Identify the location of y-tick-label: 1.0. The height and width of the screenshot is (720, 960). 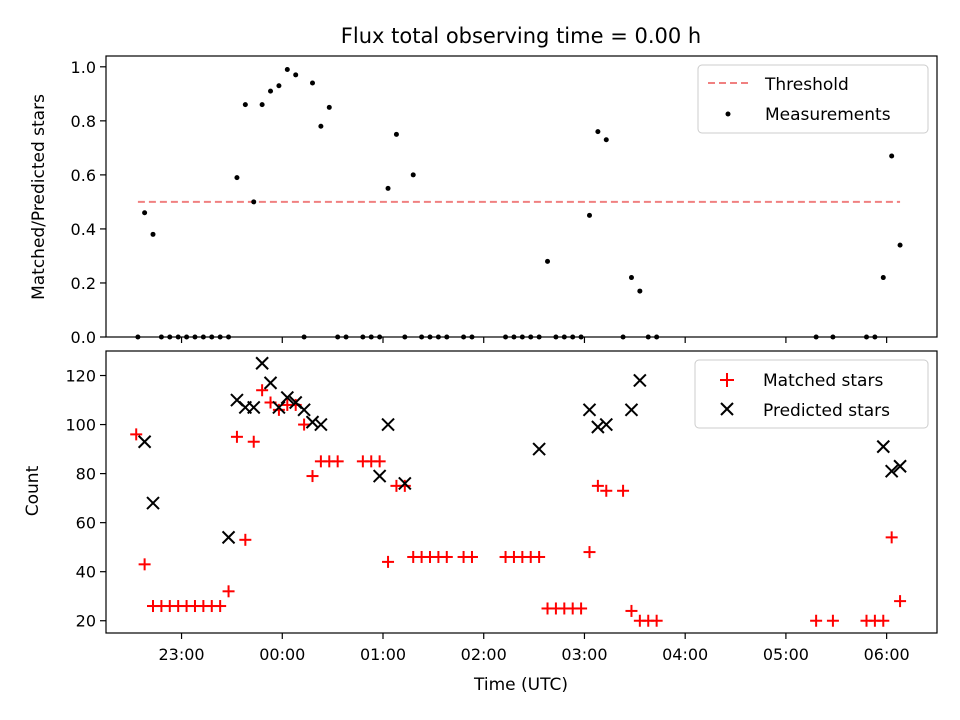
(83, 67).